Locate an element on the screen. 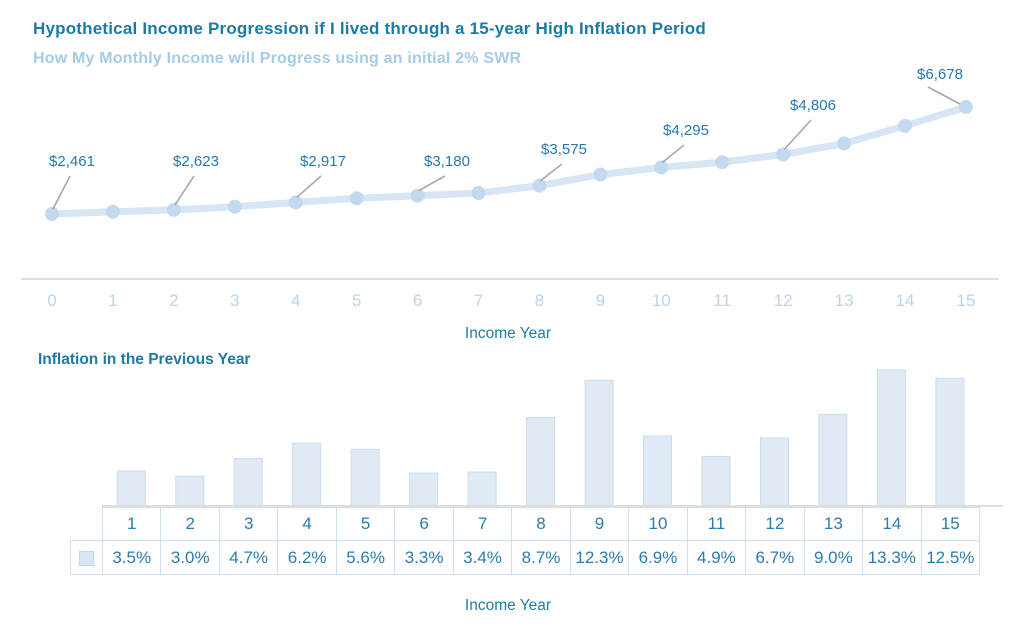 The width and height of the screenshot is (1024, 641). table-year-header: 4 is located at coordinates (307, 524).